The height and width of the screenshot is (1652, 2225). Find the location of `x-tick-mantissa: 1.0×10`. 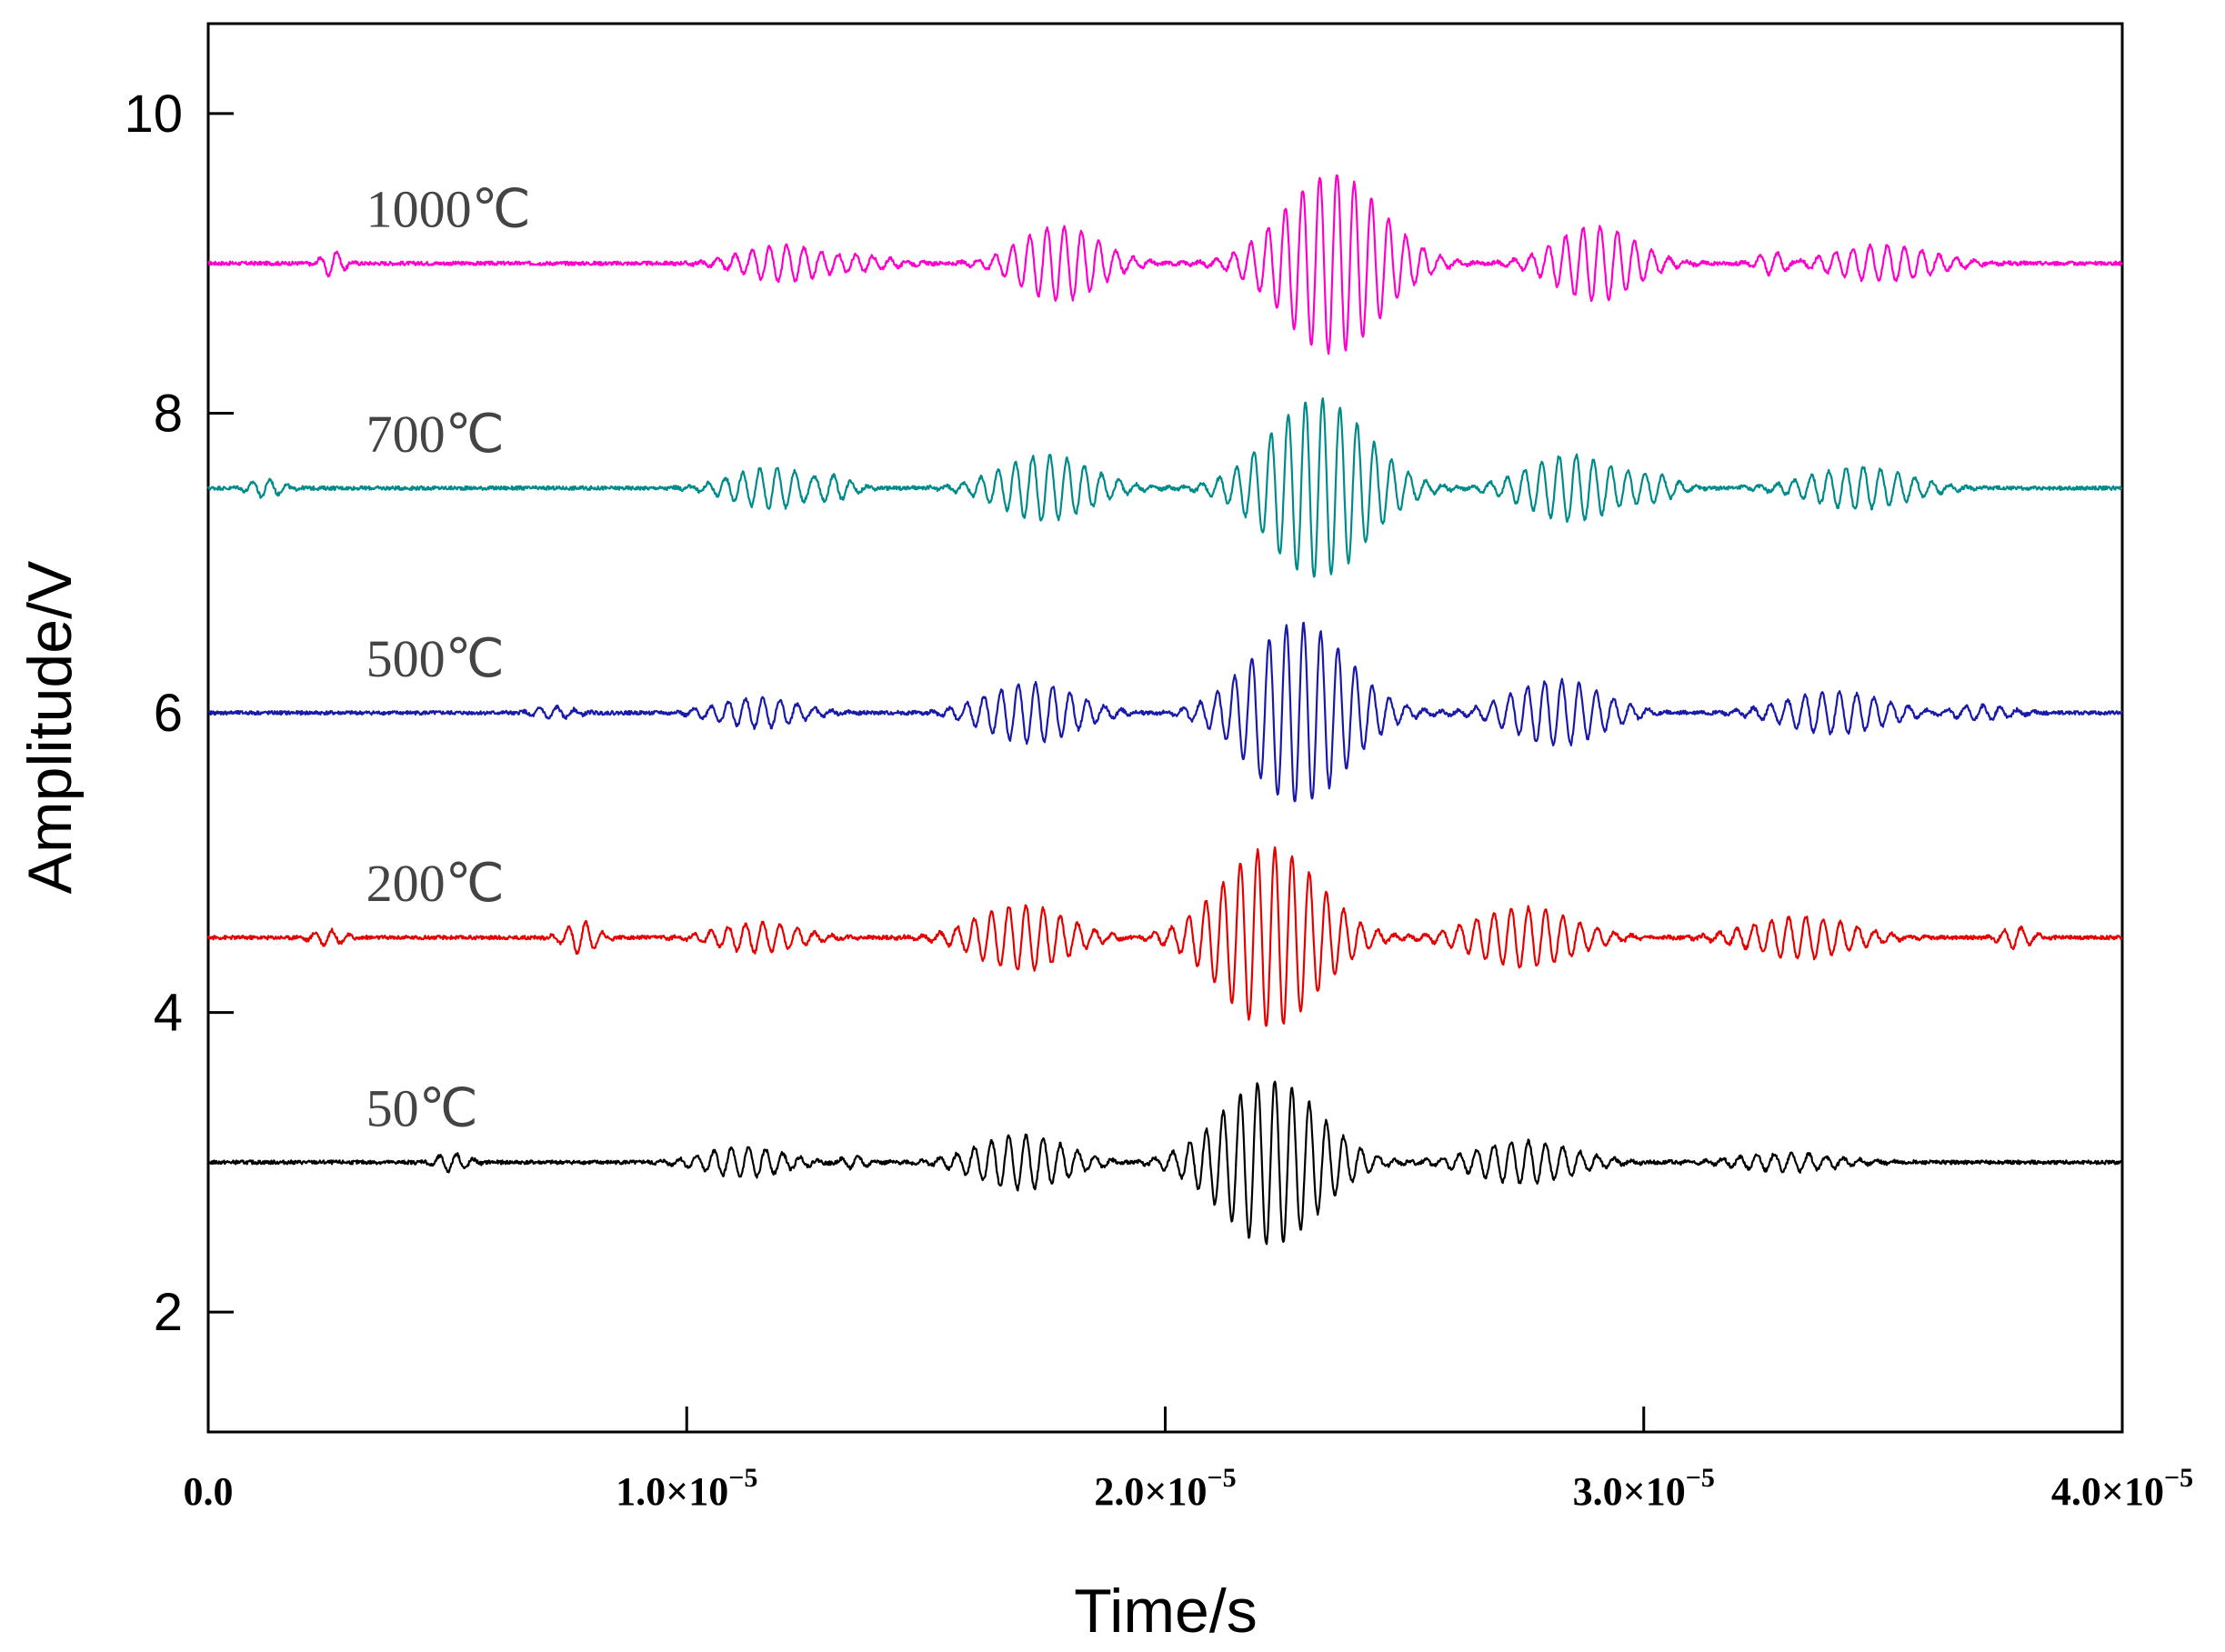

x-tick-mantissa: 1.0×10 is located at coordinates (672, 1491).